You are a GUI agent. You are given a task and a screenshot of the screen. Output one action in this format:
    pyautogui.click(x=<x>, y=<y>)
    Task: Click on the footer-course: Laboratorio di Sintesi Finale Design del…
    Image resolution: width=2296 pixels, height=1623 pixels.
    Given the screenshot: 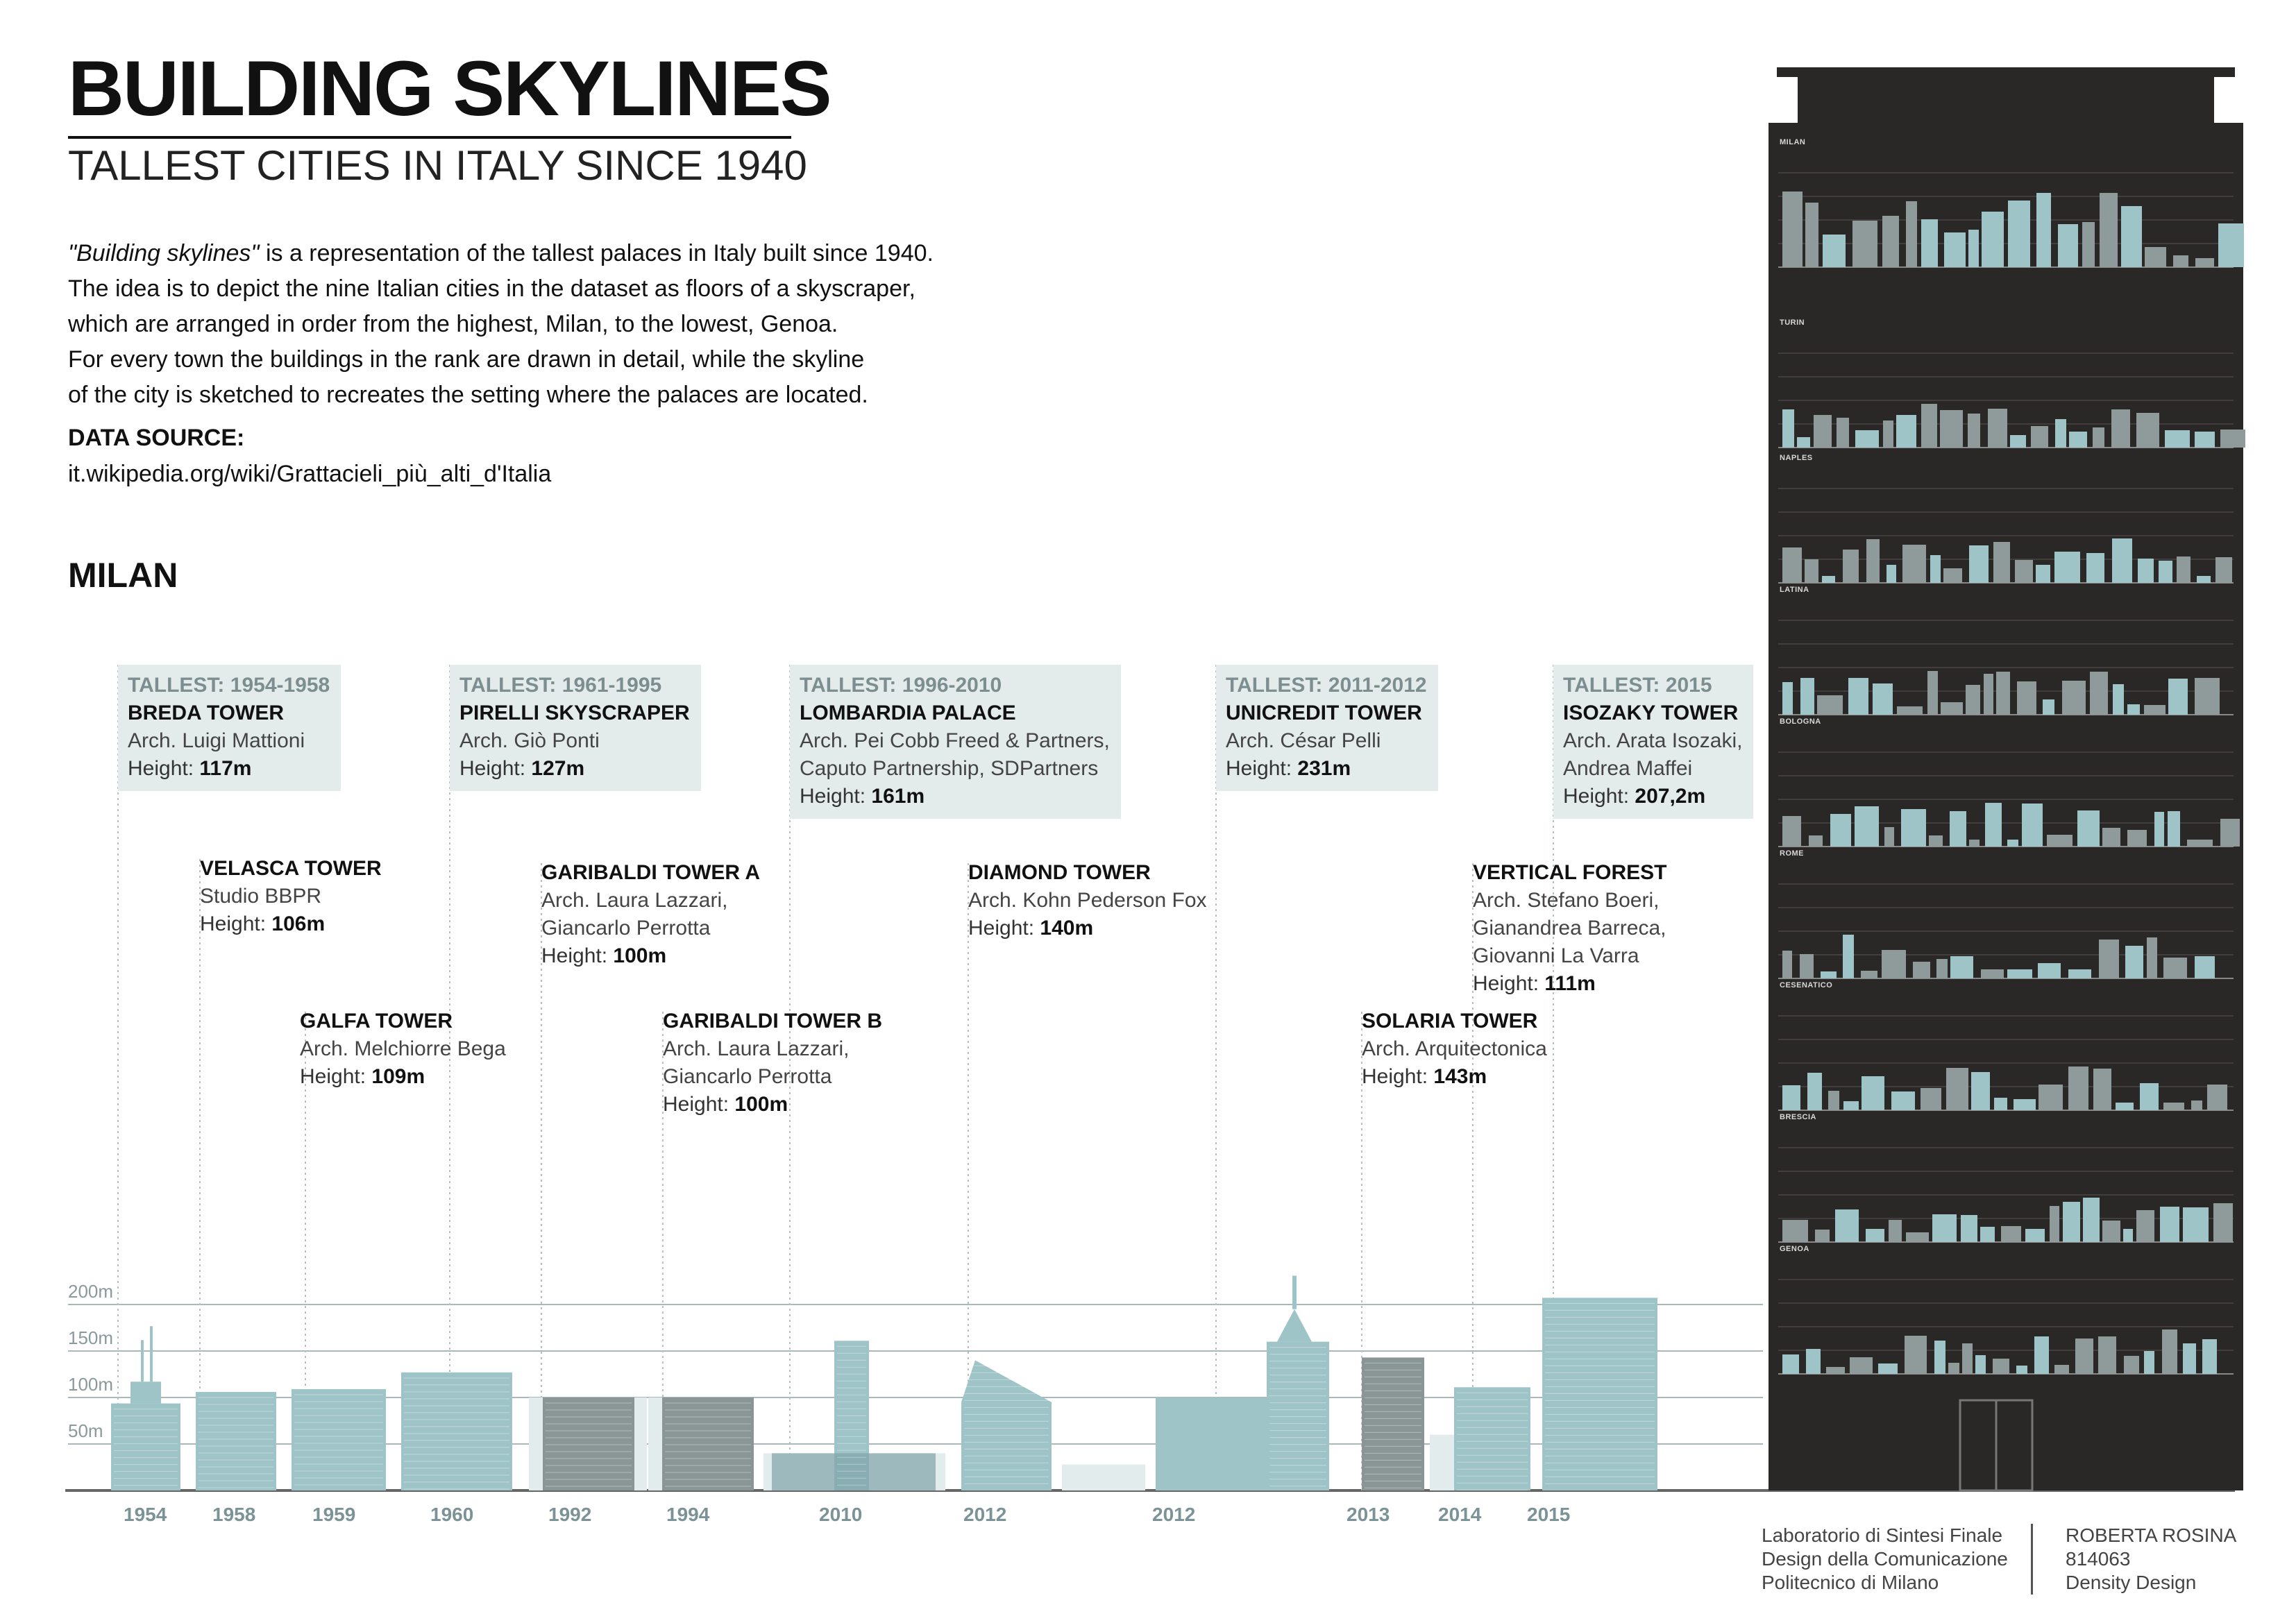 What is the action you would take?
    pyautogui.click(x=1885, y=1559)
    